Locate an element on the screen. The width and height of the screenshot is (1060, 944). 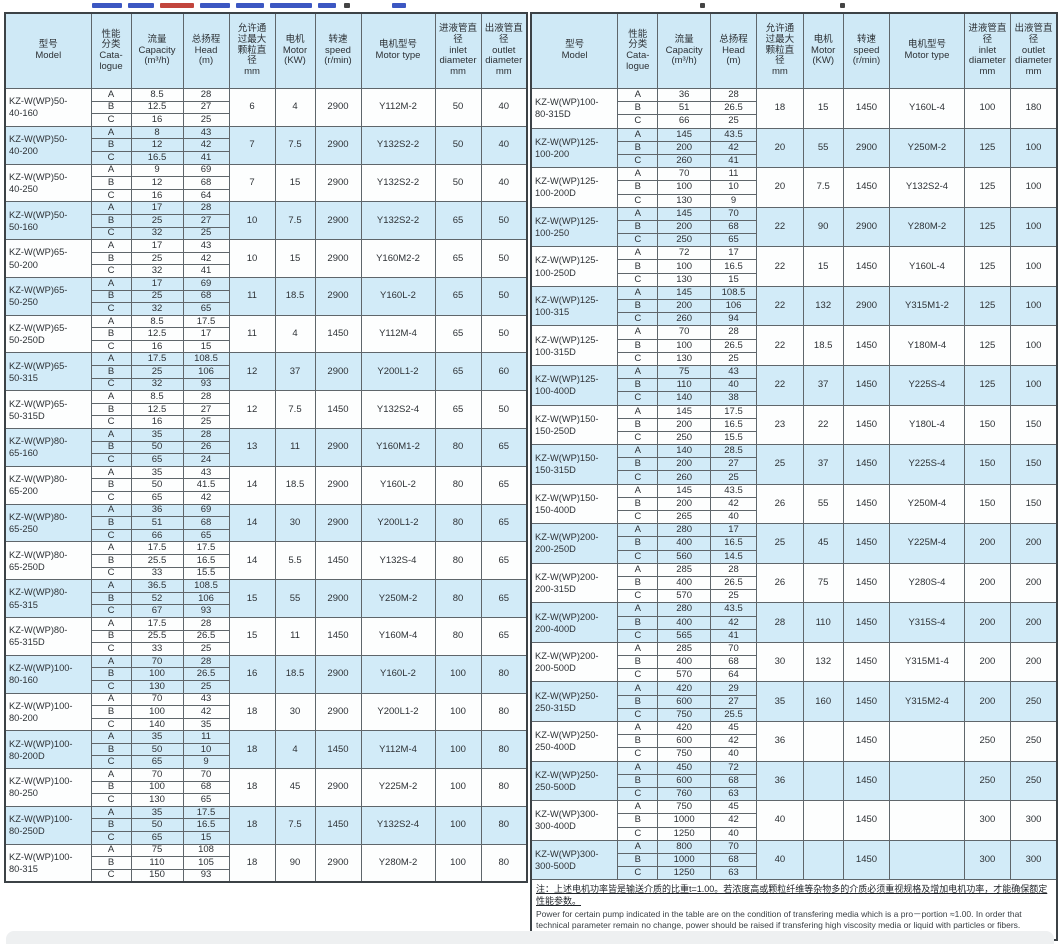
capacity-cell: 16 is located at coordinates (157, 195).